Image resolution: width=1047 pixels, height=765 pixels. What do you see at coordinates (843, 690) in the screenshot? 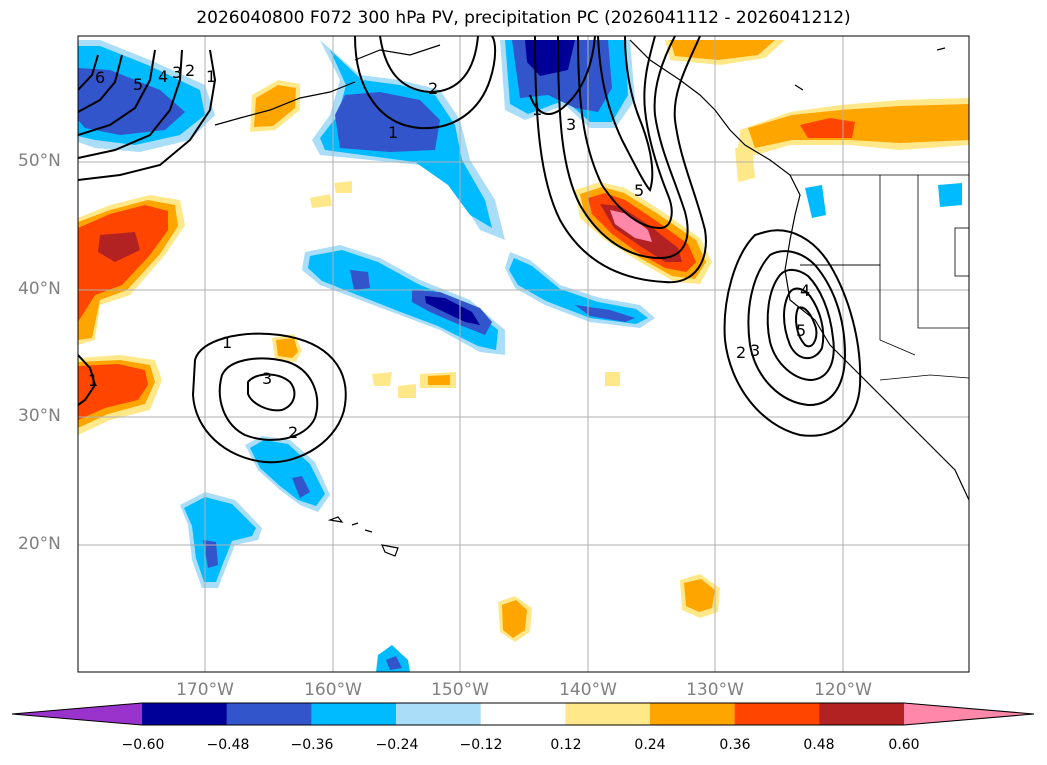
I see `lon-label: 120°W` at bounding box center [843, 690].